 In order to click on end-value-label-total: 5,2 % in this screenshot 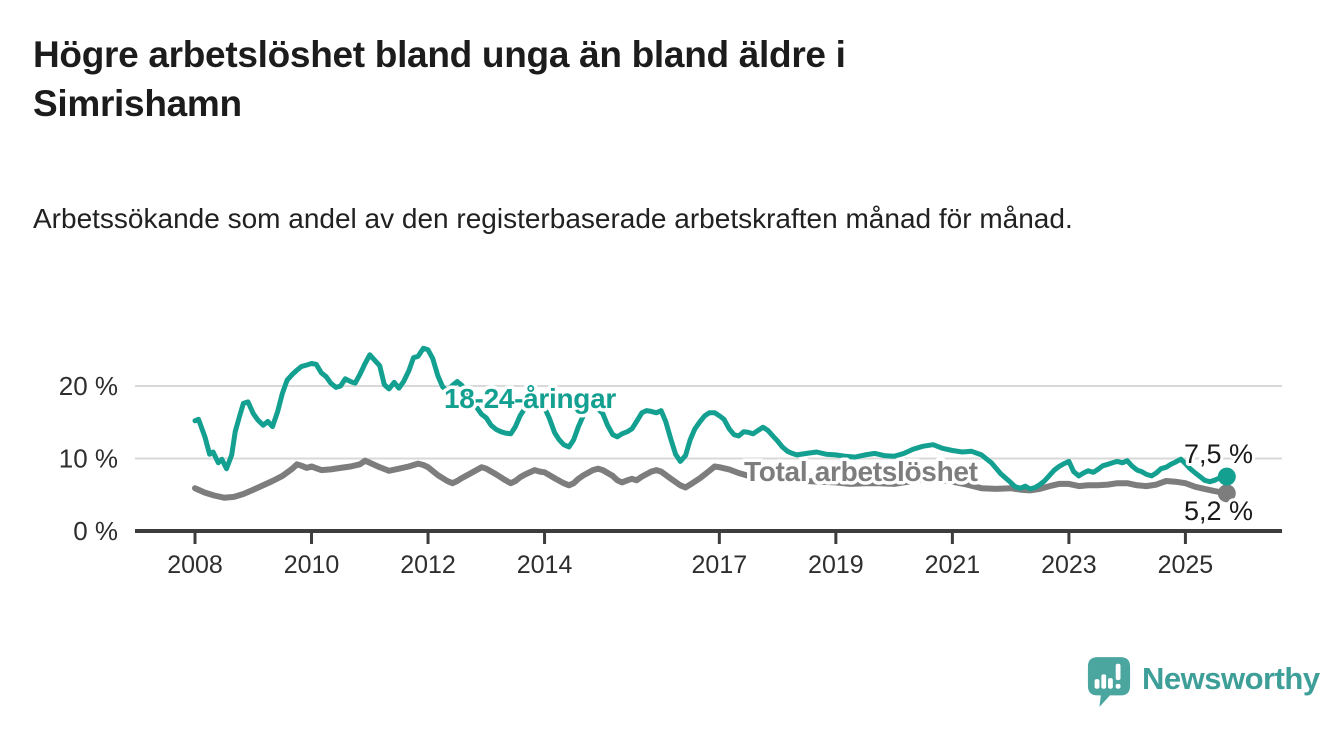, I will do `click(1218, 511)`.